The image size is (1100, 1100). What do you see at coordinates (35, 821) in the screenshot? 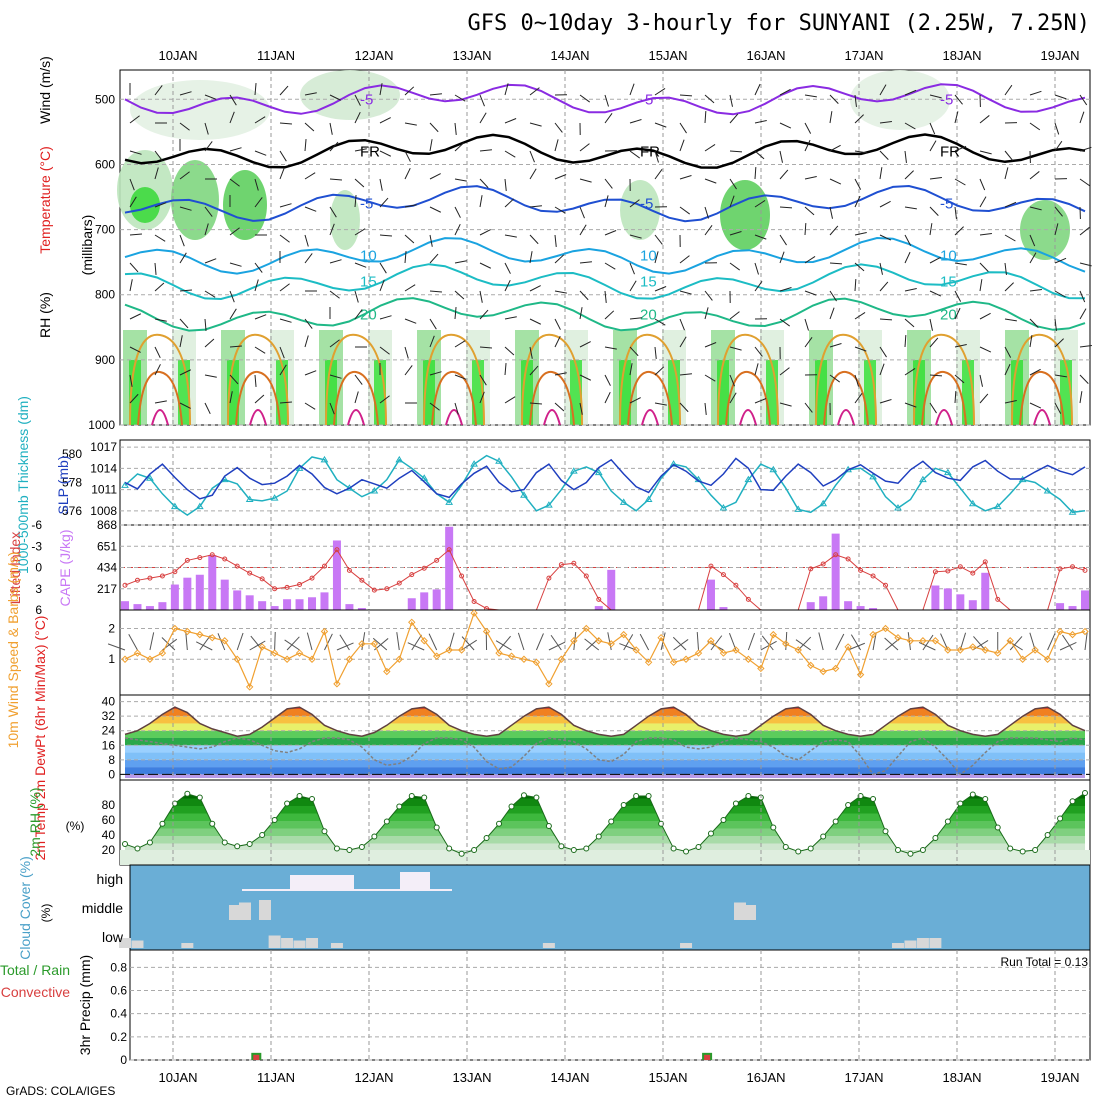
I see `rh-2m-axis-label: 2m RH (%)` at bounding box center [35, 821].